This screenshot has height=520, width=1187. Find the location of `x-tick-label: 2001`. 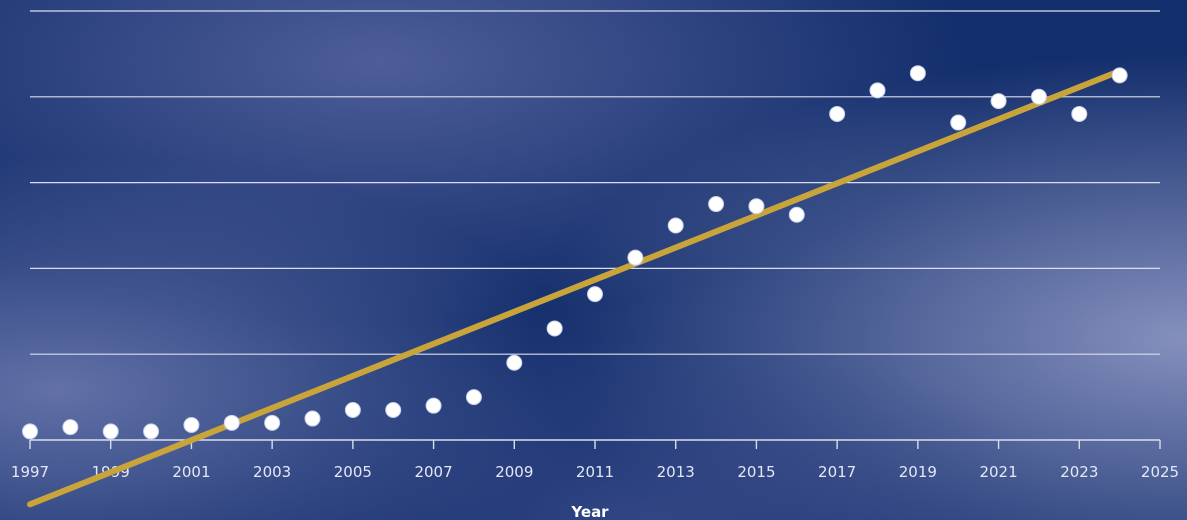

x-tick-label: 2001 is located at coordinates (191, 472).